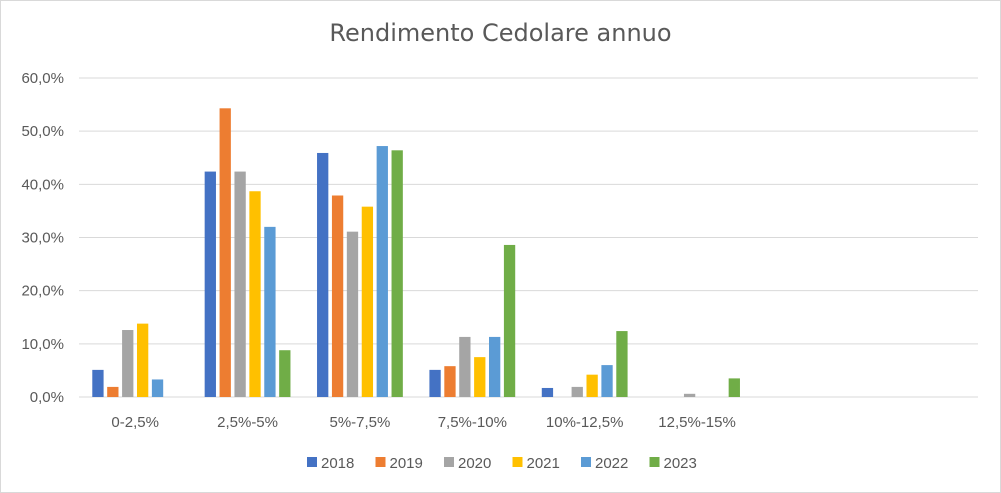 The height and width of the screenshot is (493, 1001). What do you see at coordinates (611, 463) in the screenshot?
I see `legend-label: 2022` at bounding box center [611, 463].